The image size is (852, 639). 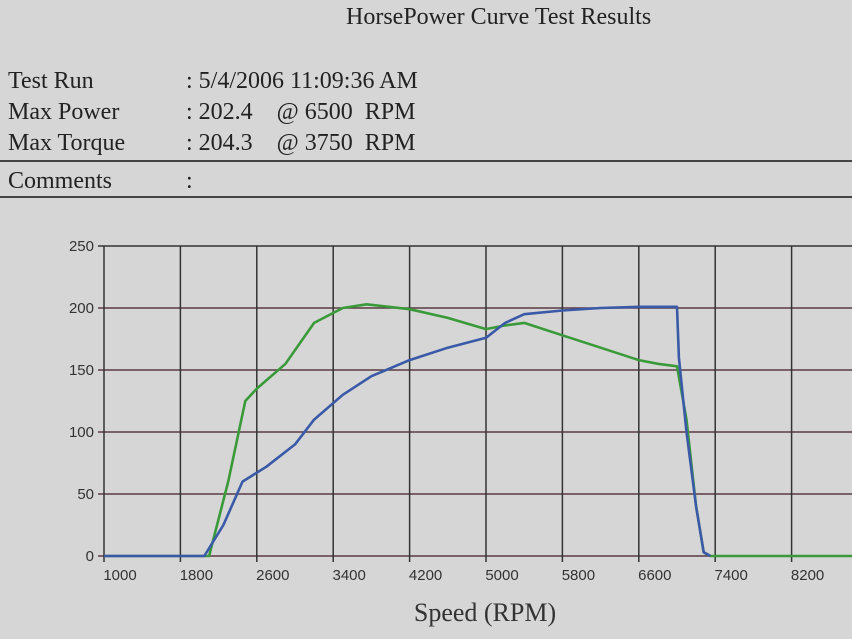 What do you see at coordinates (64, 112) in the screenshot?
I see `max-power-label: Max Power` at bounding box center [64, 112].